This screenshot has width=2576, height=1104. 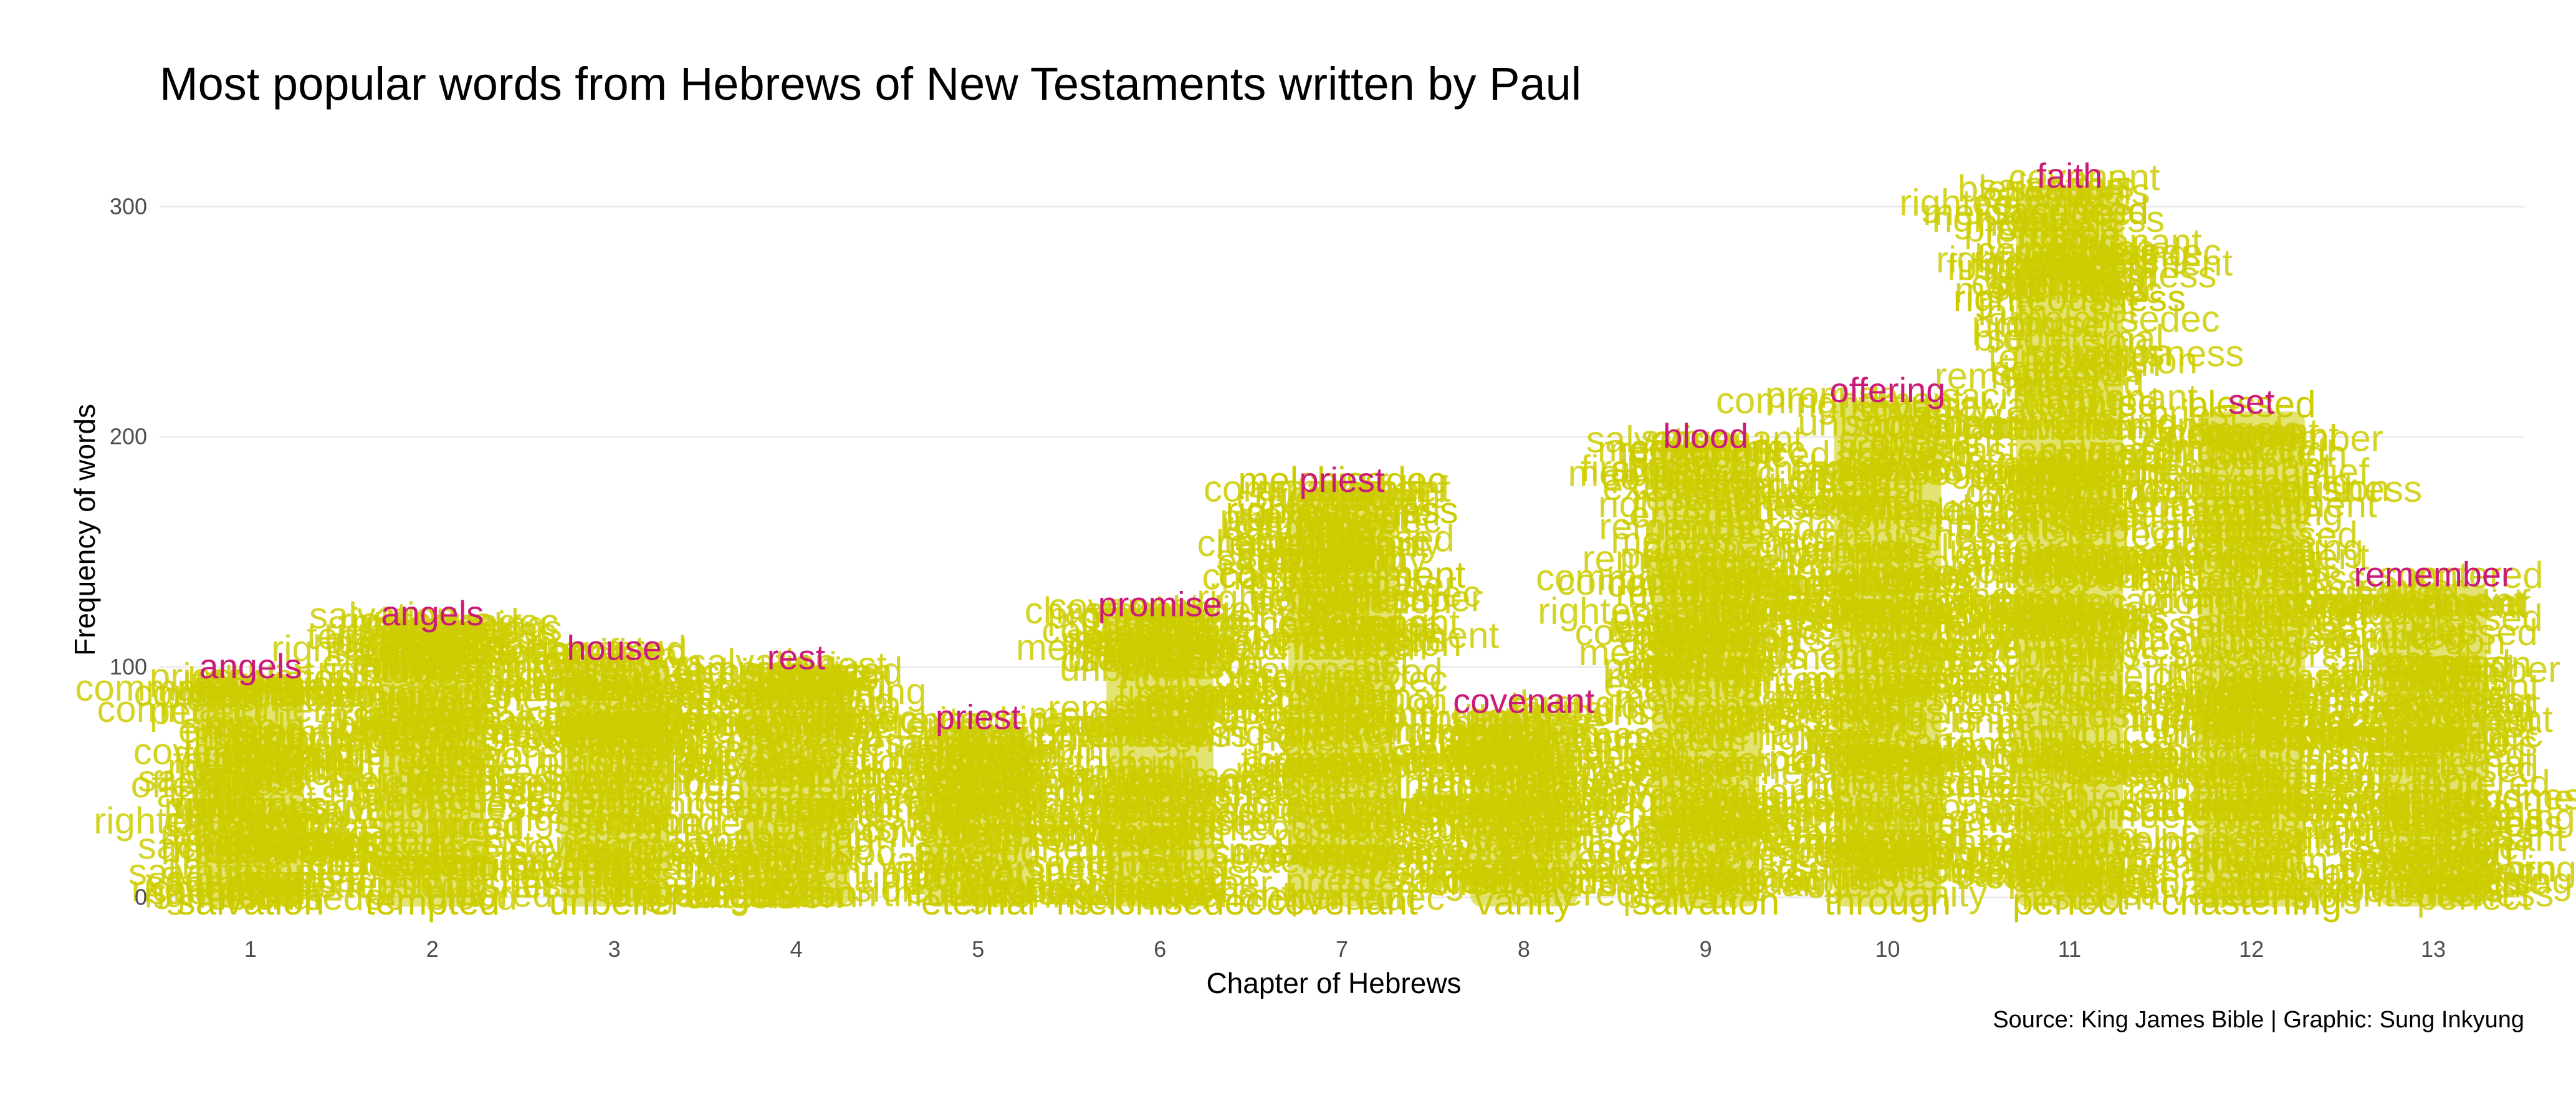 I want to click on other-word-9-salvation: salvation, so click(x=1706, y=902).